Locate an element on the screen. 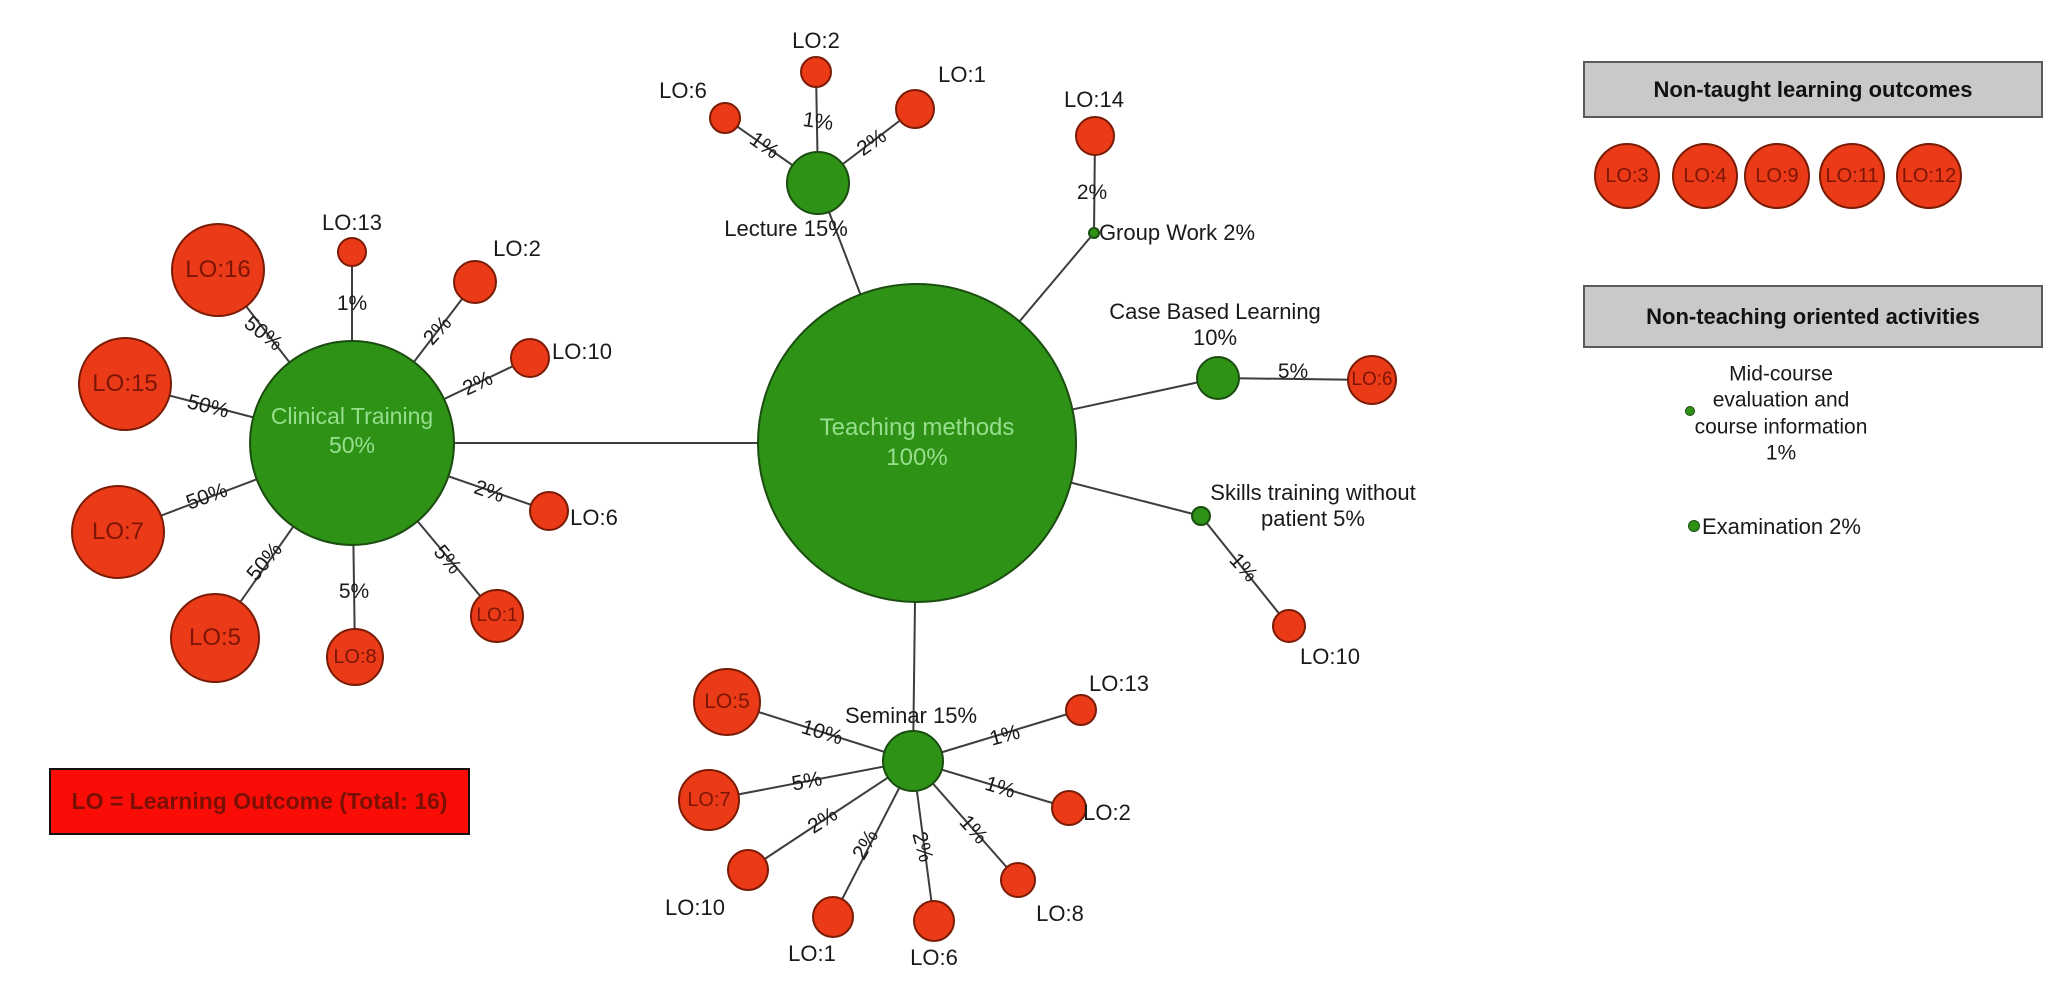 This screenshot has height=1001, width=2059. lo-10-clinical is located at coordinates (530, 358).